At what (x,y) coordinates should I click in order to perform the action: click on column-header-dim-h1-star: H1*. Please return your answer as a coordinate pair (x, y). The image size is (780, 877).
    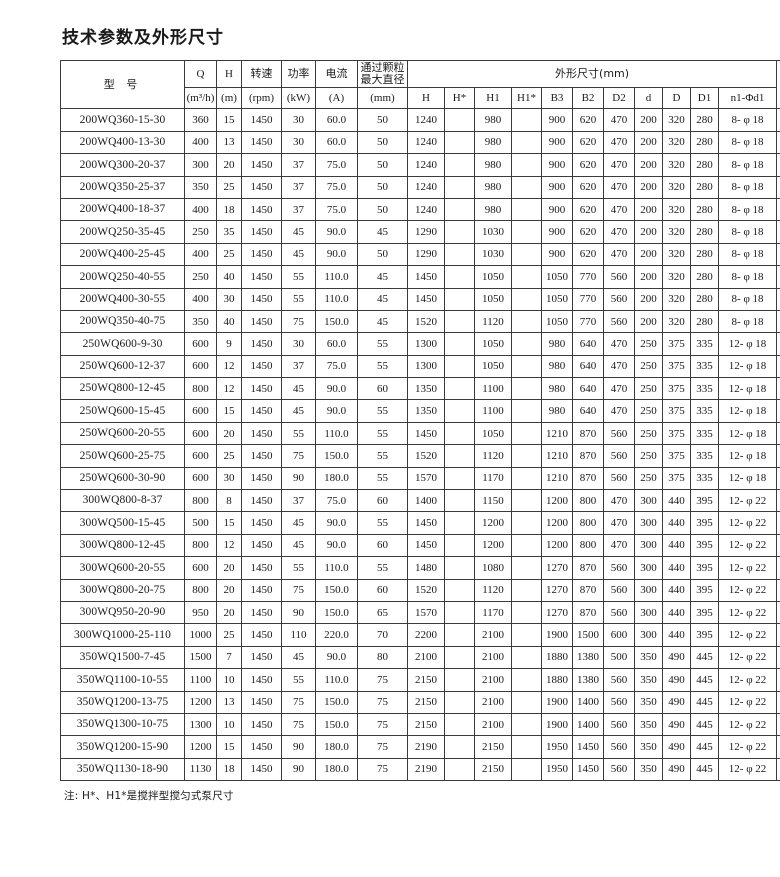
    Looking at the image, I should click on (526, 98).